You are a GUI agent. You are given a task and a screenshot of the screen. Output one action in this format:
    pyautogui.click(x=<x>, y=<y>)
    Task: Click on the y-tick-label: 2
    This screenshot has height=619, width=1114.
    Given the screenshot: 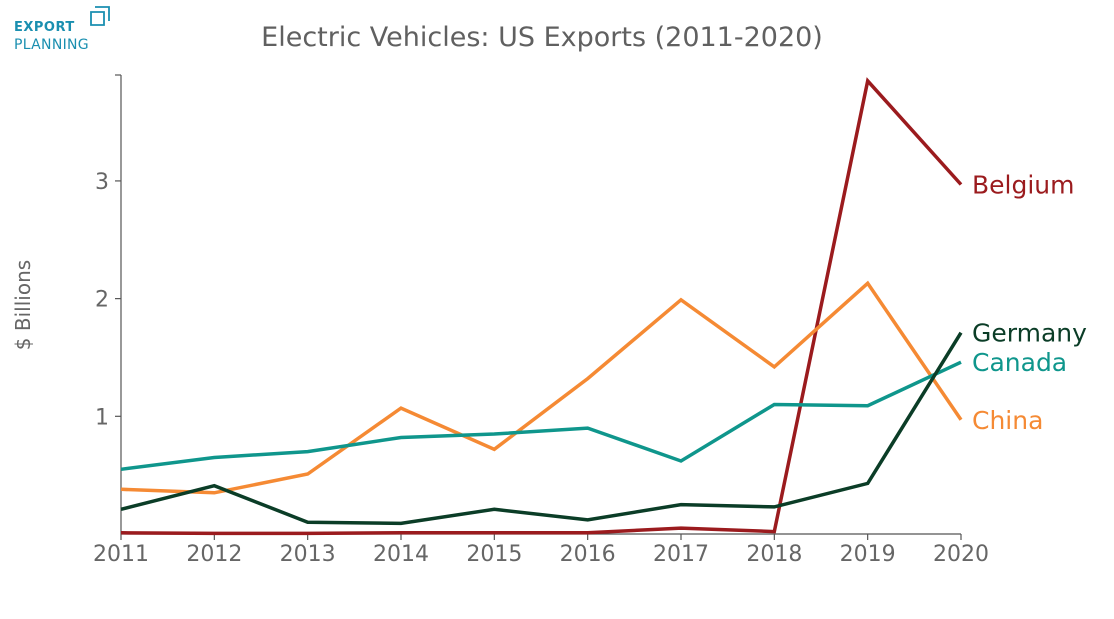 What is the action you would take?
    pyautogui.click(x=102, y=300)
    